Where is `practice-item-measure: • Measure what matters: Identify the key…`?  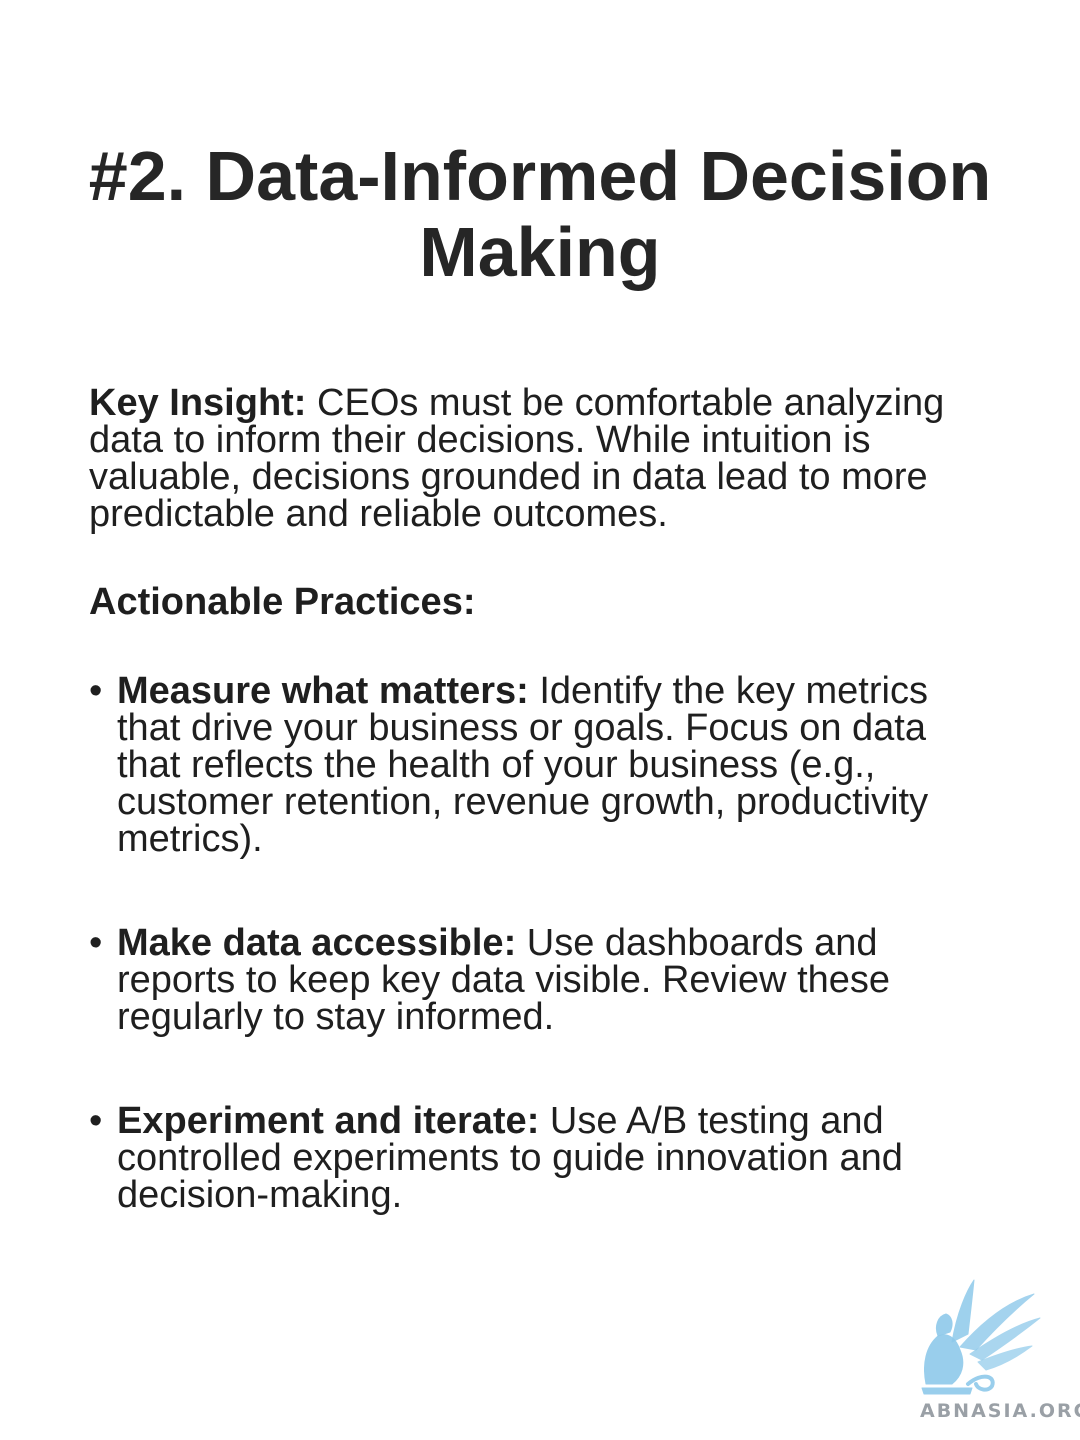 practice-item-measure: • Measure what matters: Identify the key… is located at coordinates (529, 765).